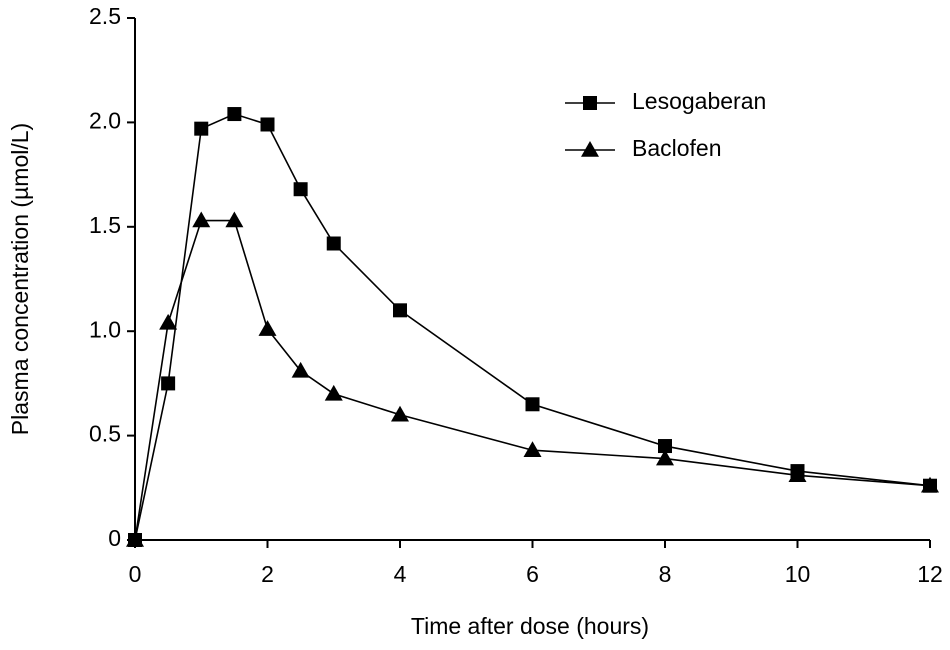  I want to click on y-tick-label: 1.0, so click(105, 329).